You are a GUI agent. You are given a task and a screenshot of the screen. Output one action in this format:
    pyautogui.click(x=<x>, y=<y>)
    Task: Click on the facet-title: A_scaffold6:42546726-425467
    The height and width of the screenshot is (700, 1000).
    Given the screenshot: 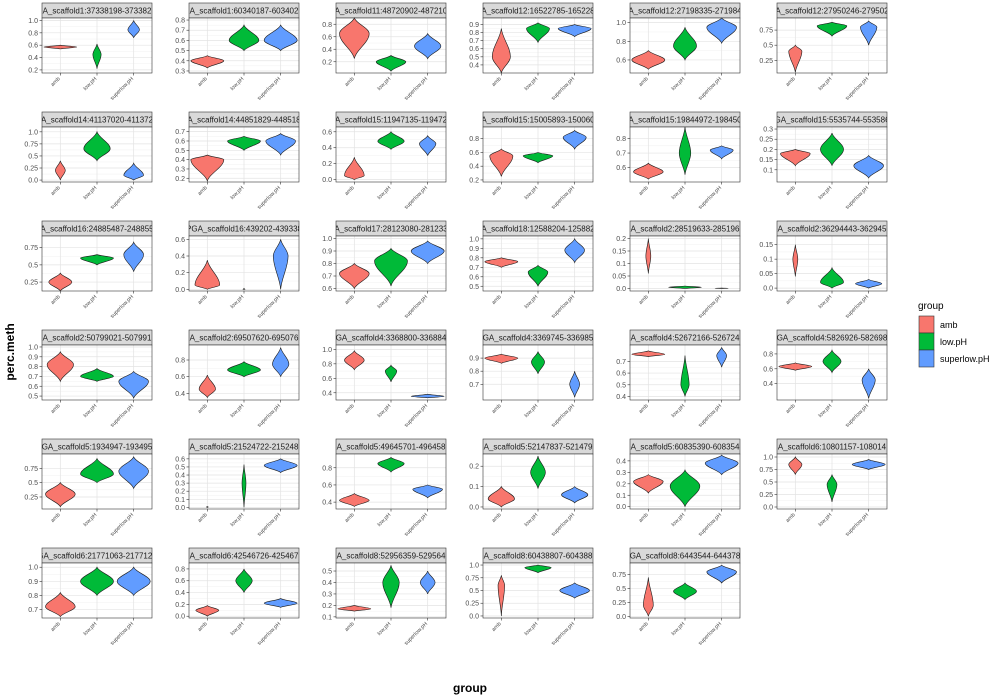 What is the action you would take?
    pyautogui.click(x=244, y=556)
    